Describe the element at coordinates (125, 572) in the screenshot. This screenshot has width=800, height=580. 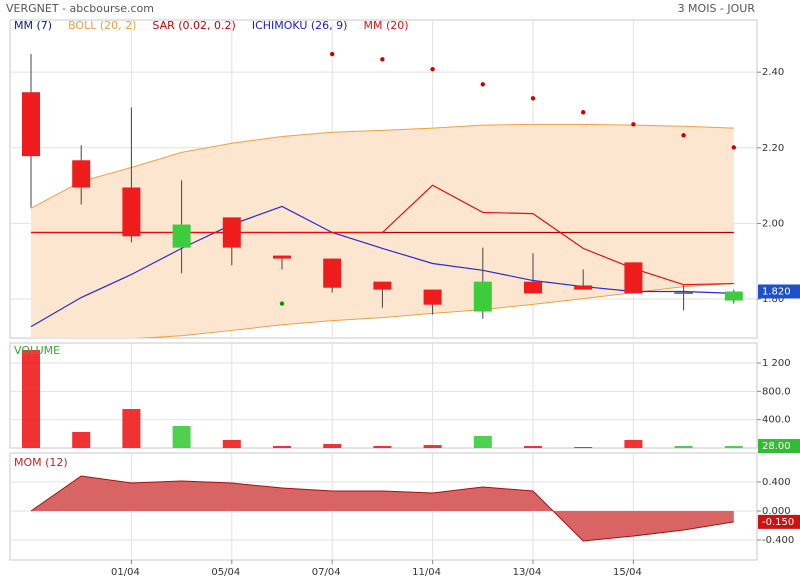
I see `x-tick-label: 01/04` at that location.